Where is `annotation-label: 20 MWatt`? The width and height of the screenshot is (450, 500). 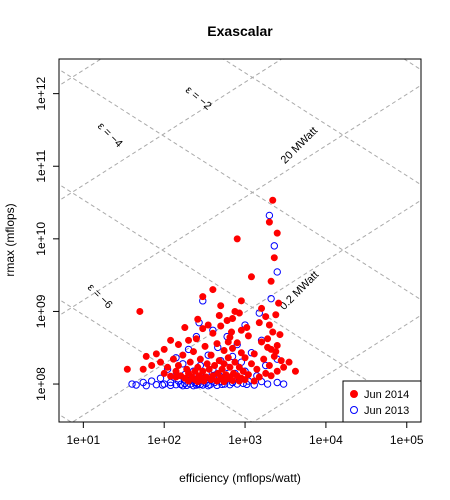 annotation-label: 20 MWatt is located at coordinates (299, 145).